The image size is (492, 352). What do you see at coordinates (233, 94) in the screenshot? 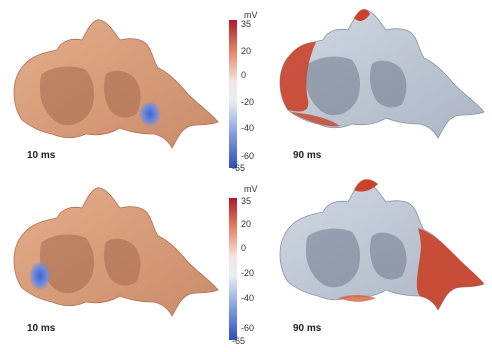
I see `colorbar-top` at bounding box center [233, 94].